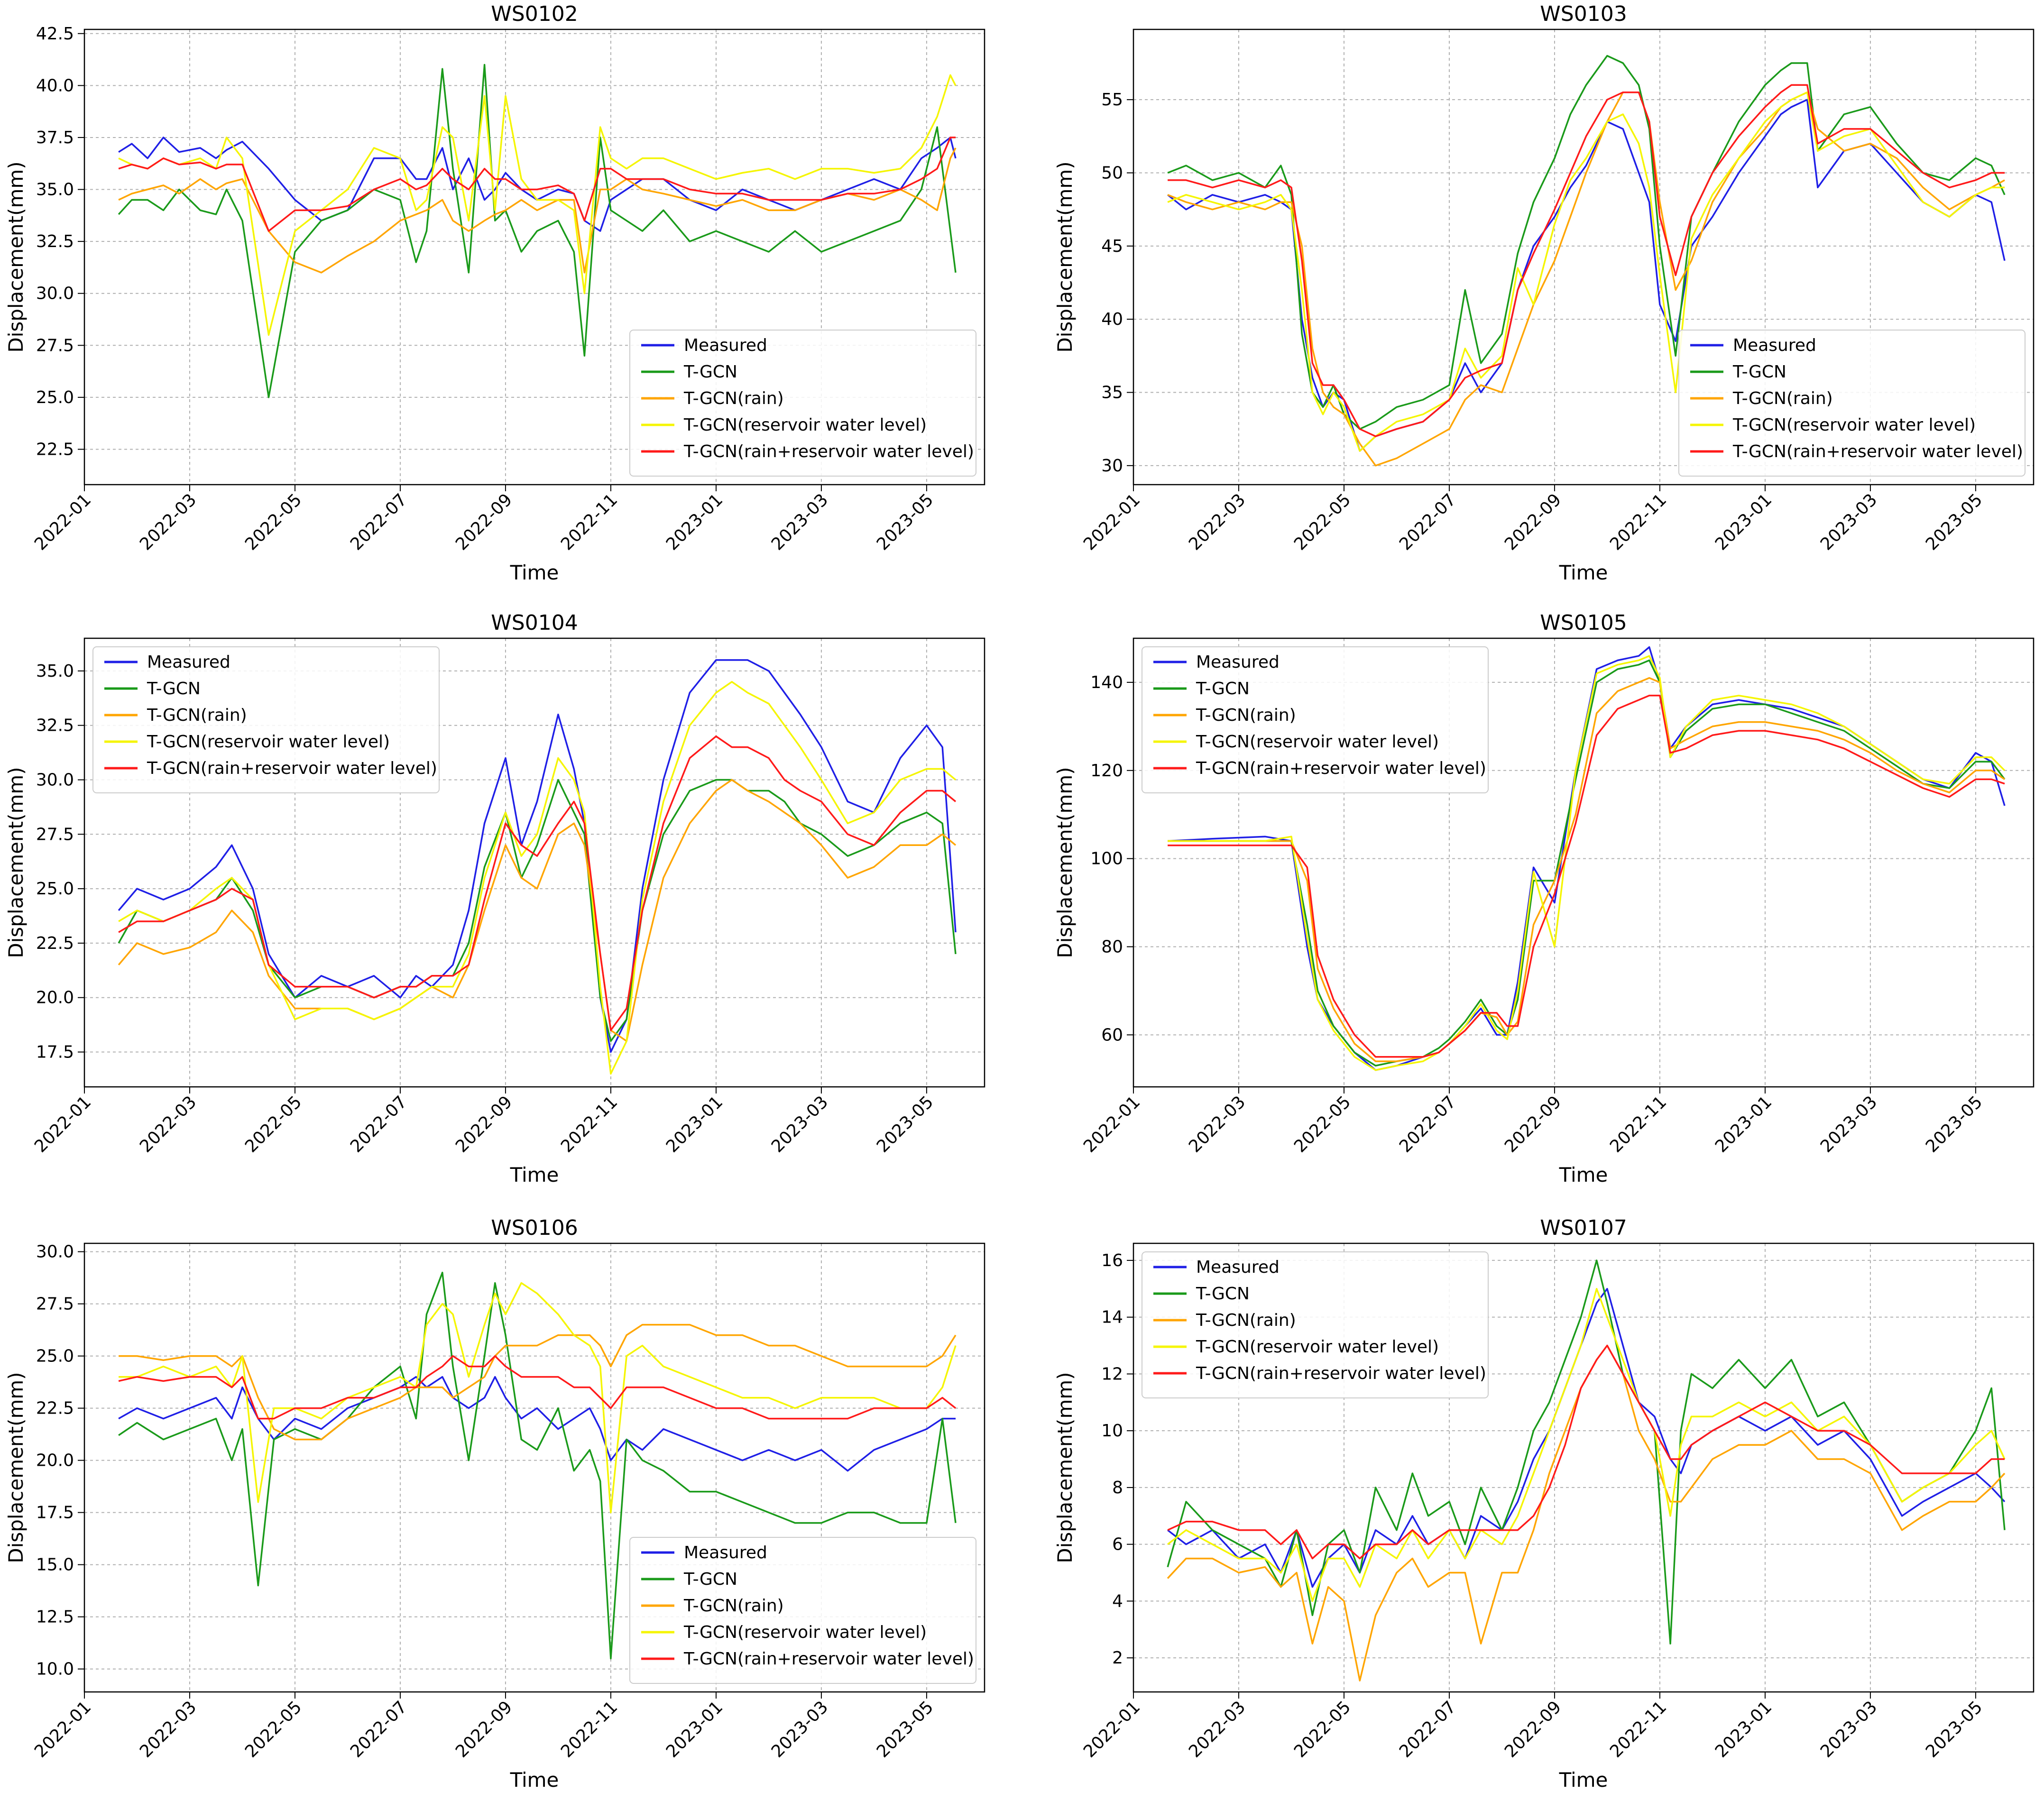 Image resolution: width=2044 pixels, height=1801 pixels. What do you see at coordinates (1112, 466) in the screenshot?
I see `y-tick-label: 30` at bounding box center [1112, 466].